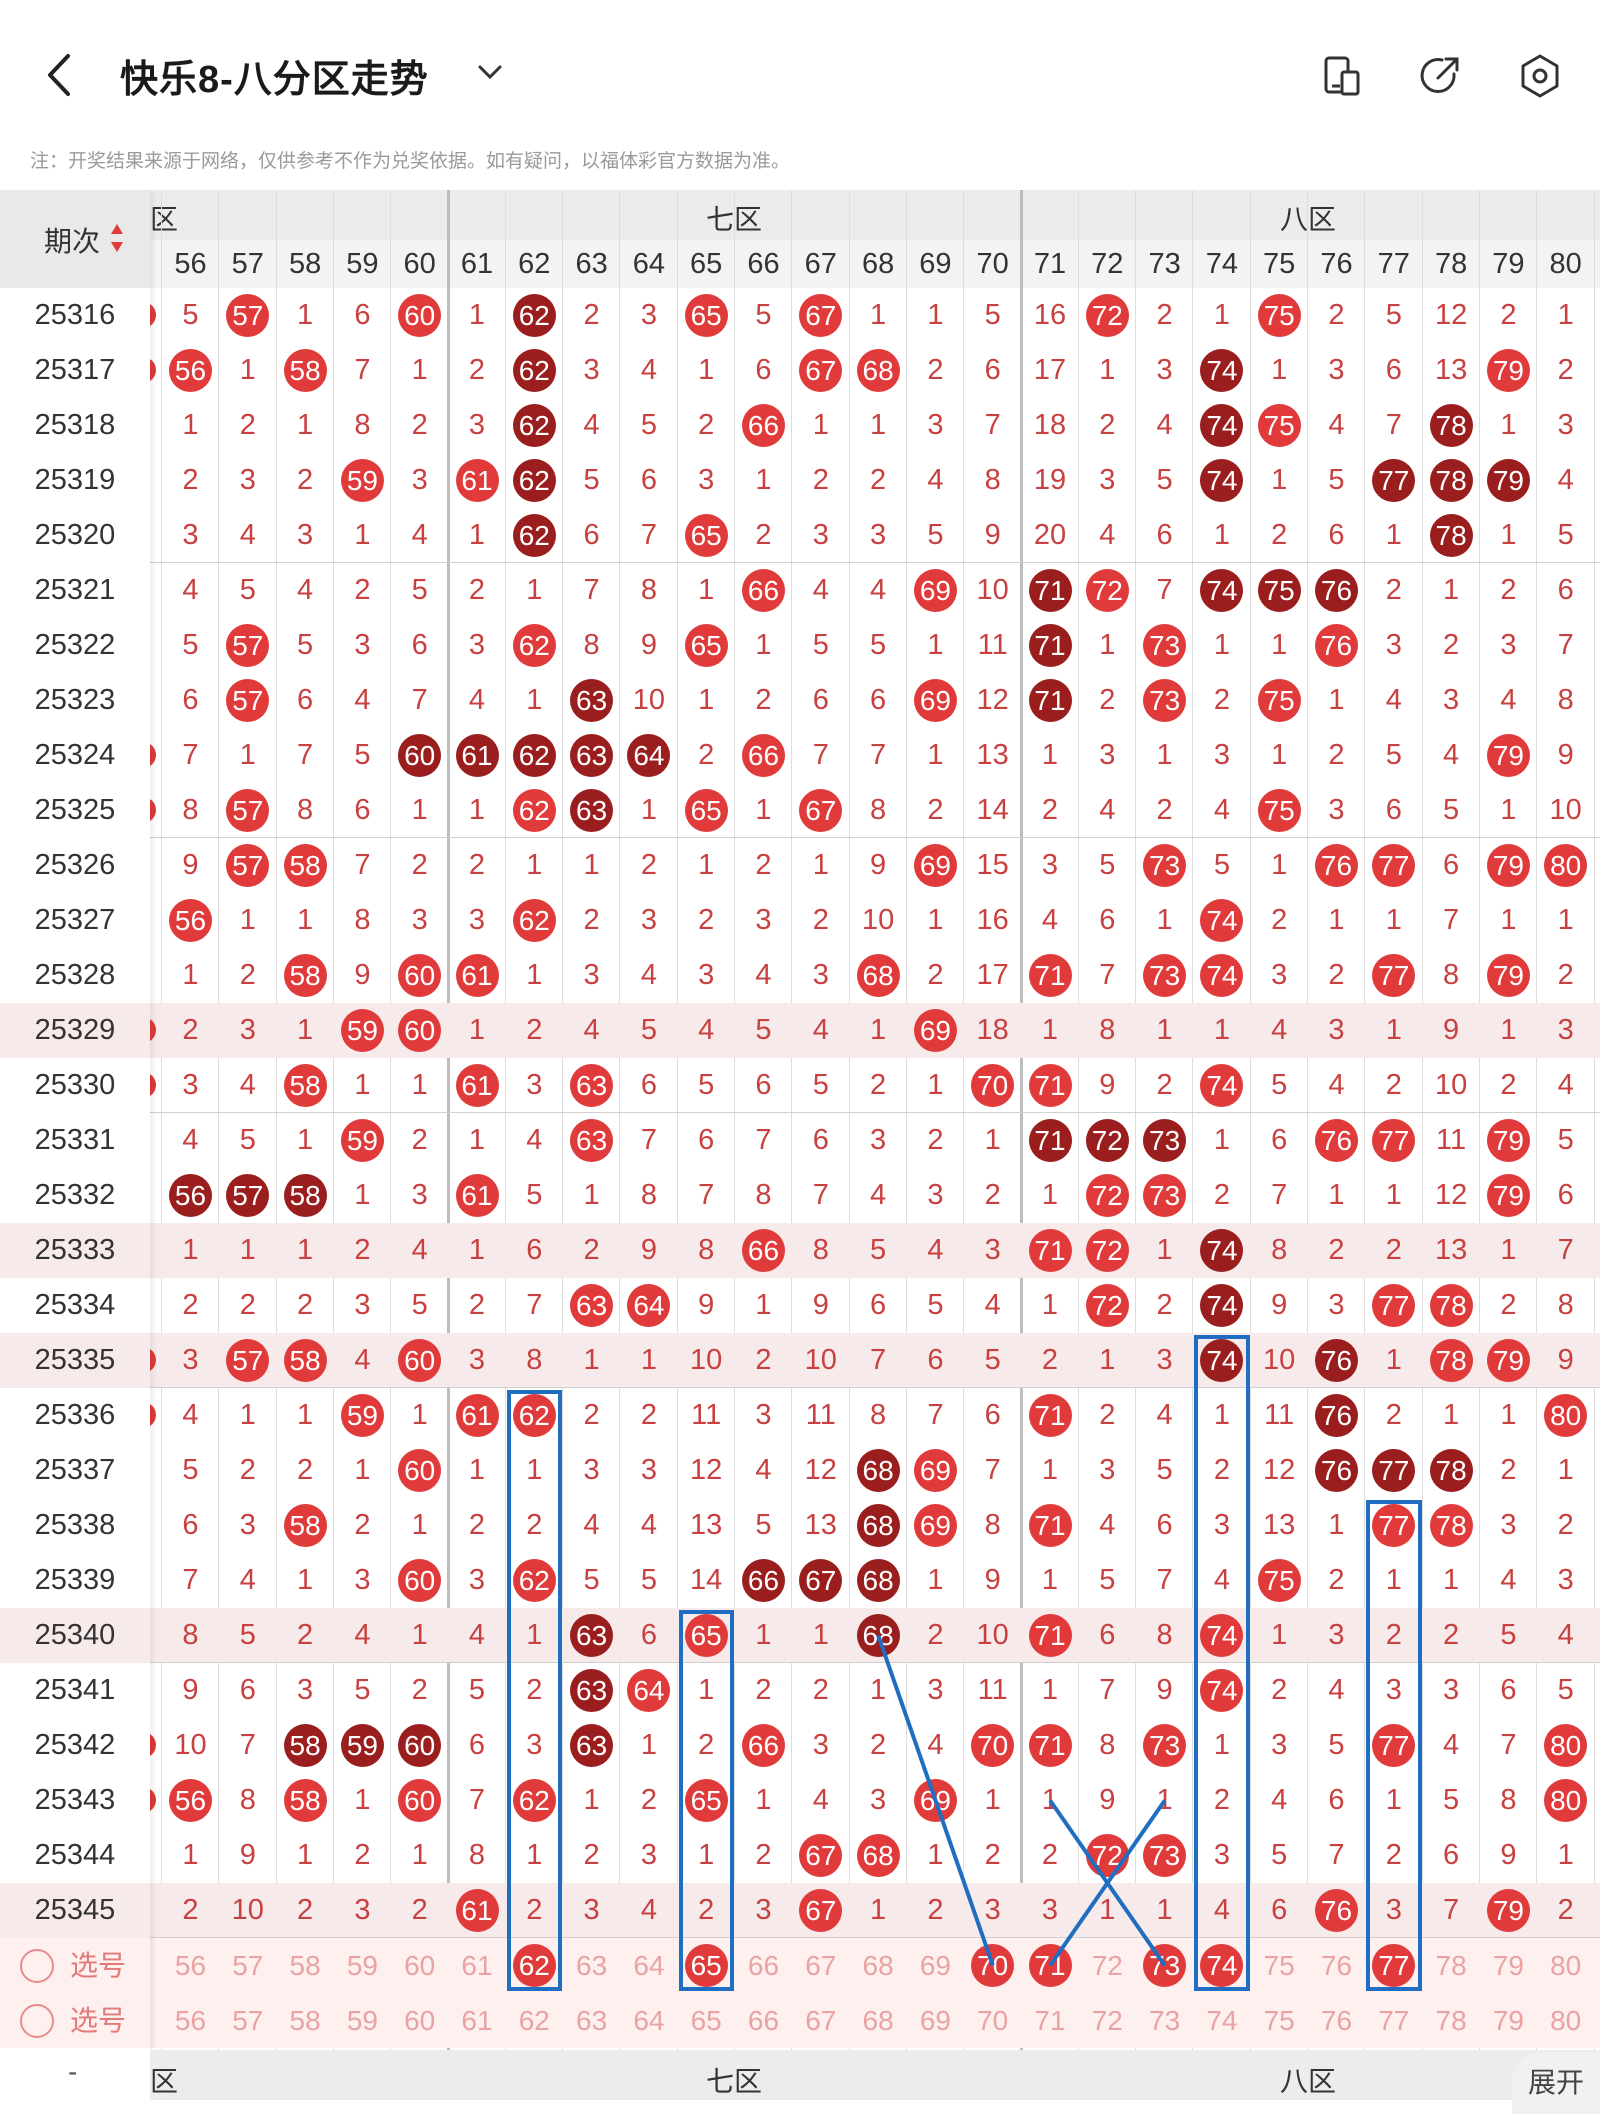 This screenshot has height=2114, width=1600. What do you see at coordinates (875, 1250) in the screenshot?
I see `table-row: 1 1 1 2 4 1 6 2 9 8 66 8 5 4 3 71 72 1 74 8 2 2 13 1 7` at bounding box center [875, 1250].